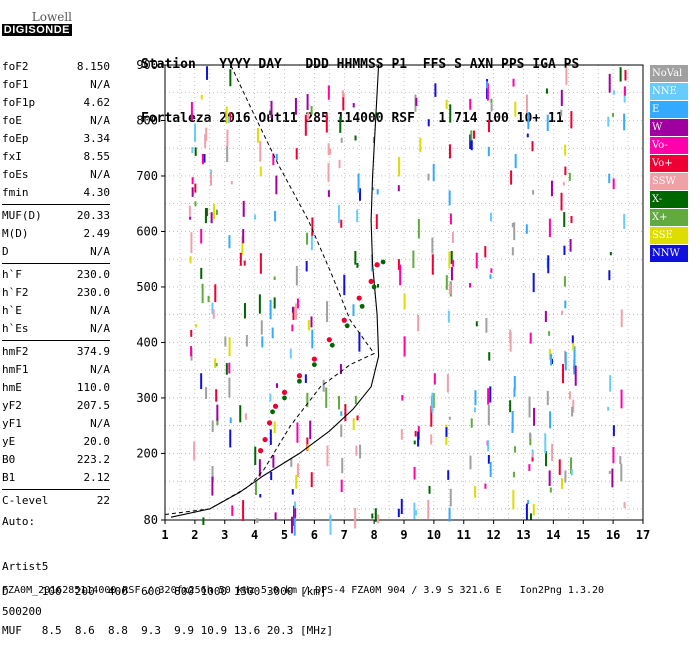 Image resolution: width=700 pixels, height=650 pixels. I want to click on param-value: 3.34, so click(97, 138).